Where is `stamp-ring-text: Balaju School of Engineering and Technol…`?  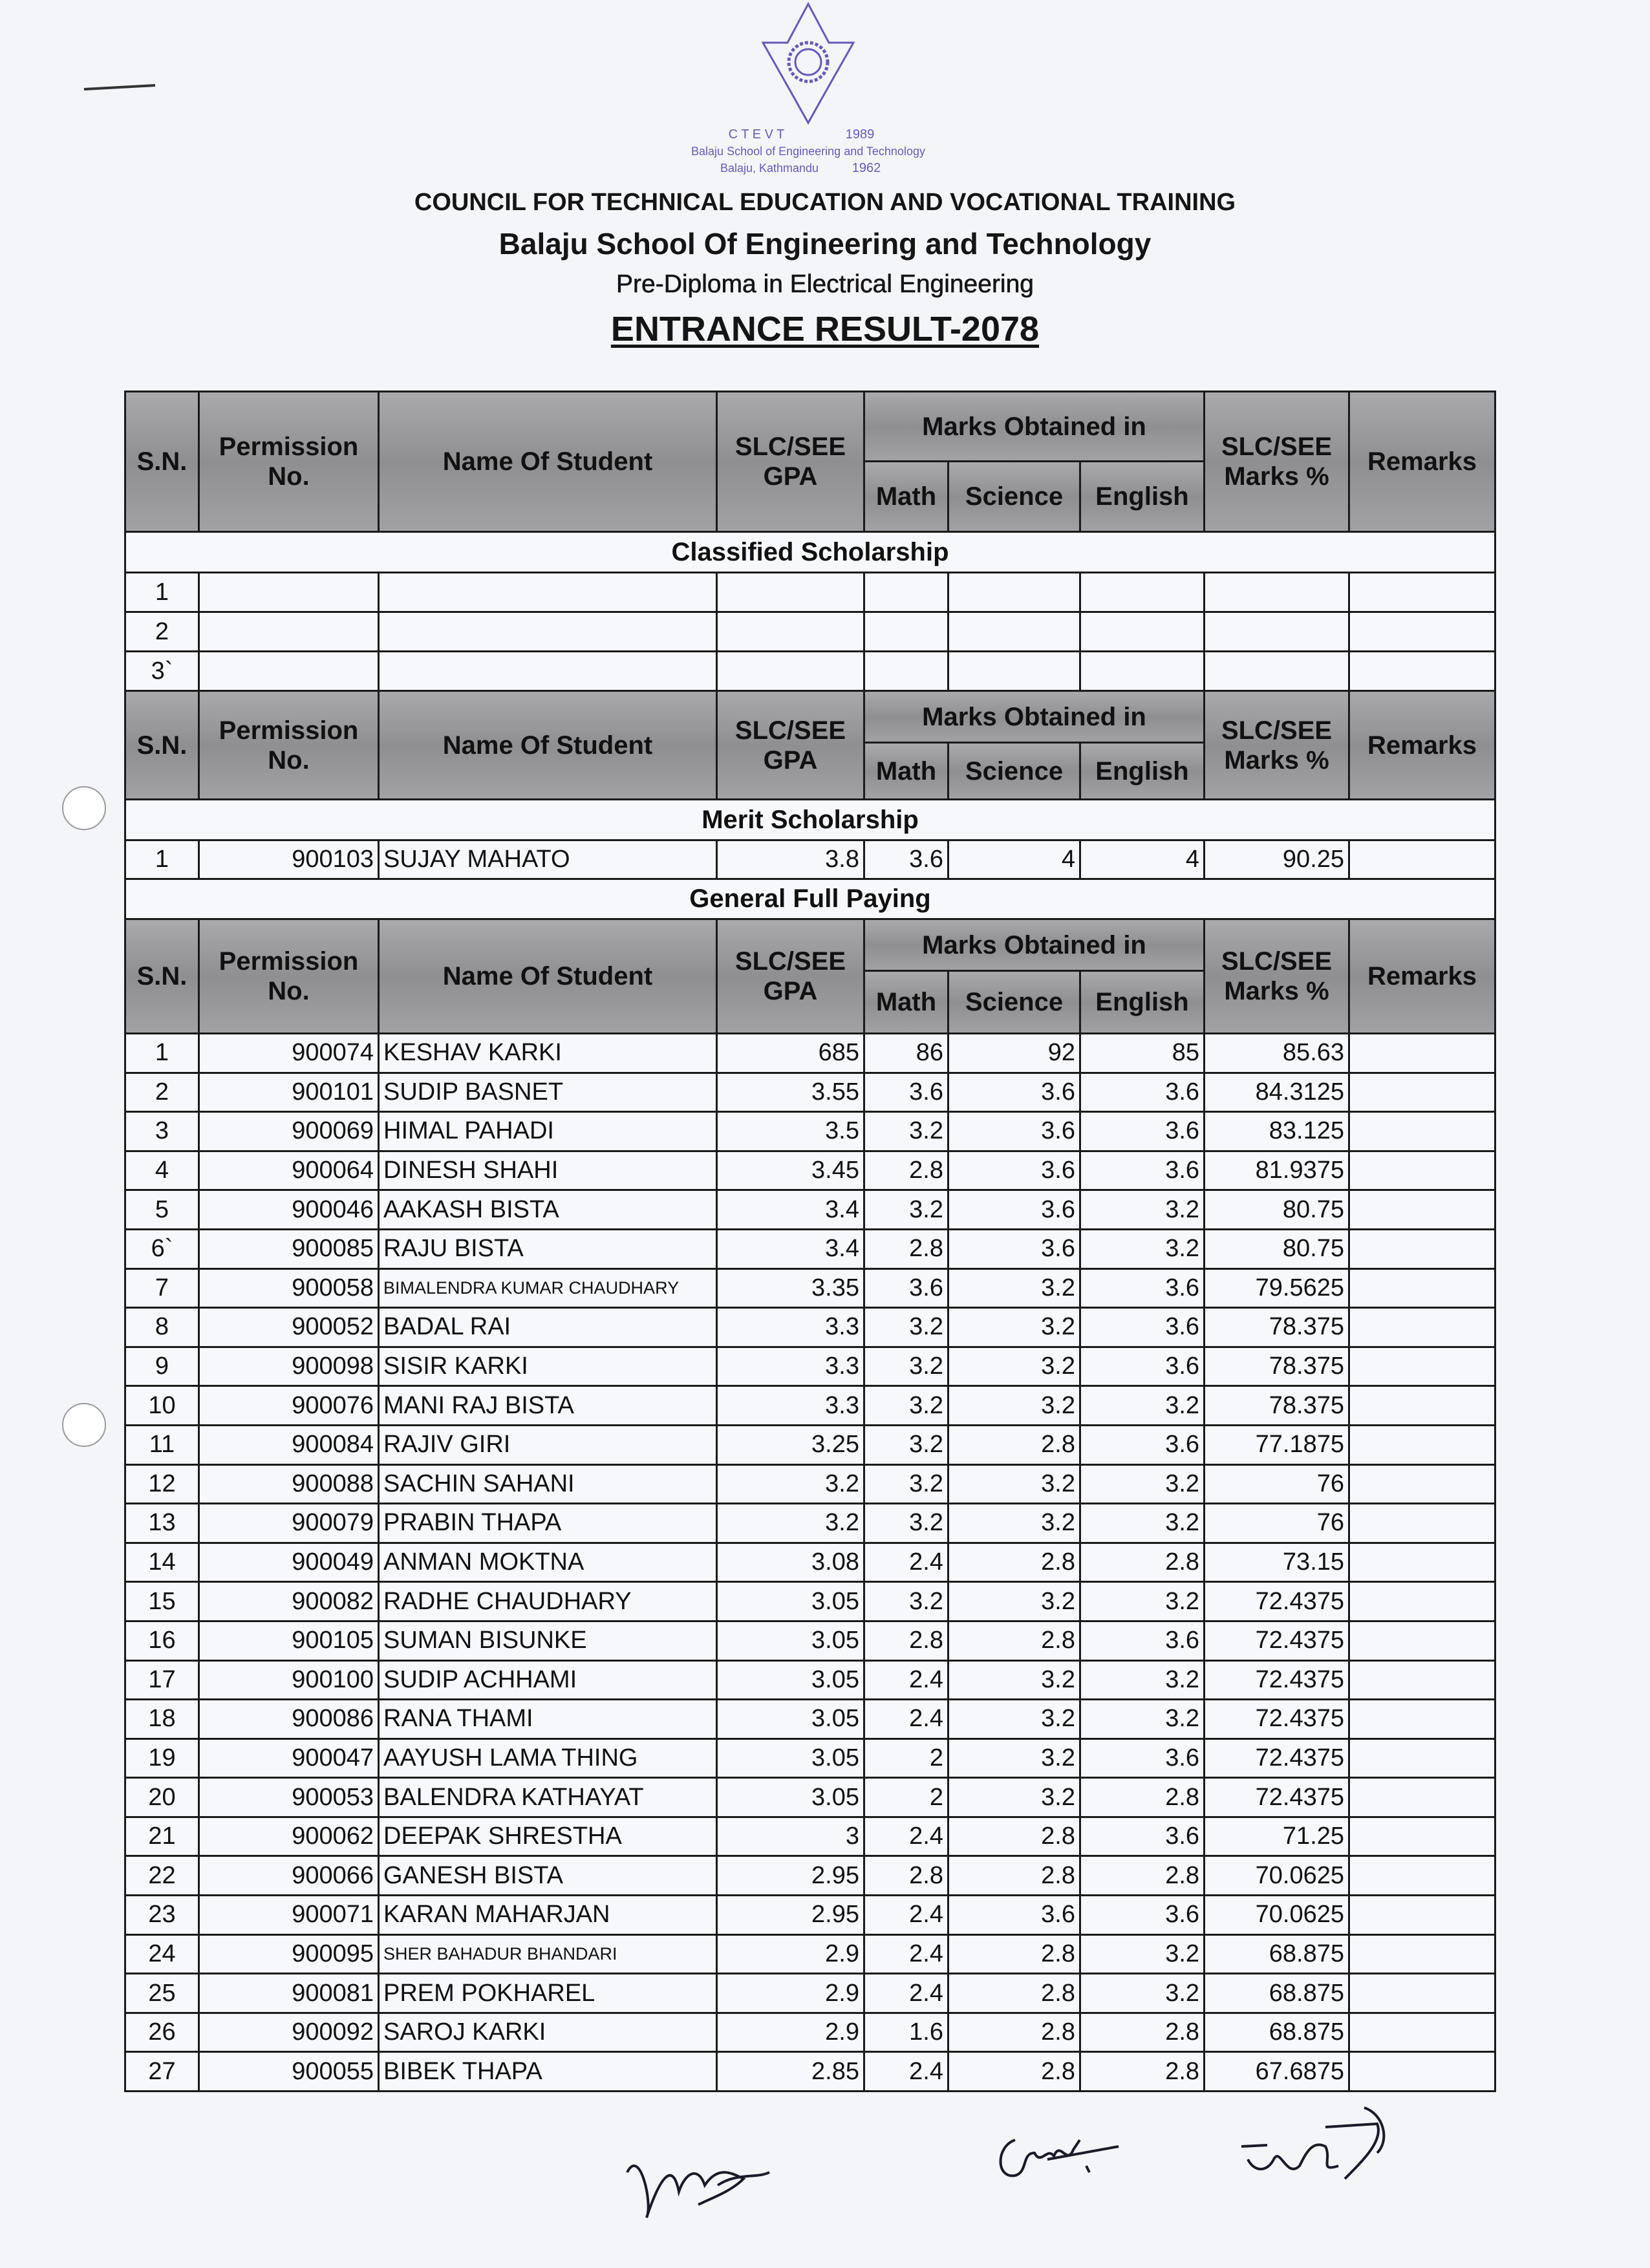
stamp-ring-text: Balaju School of Engineering and Technol… is located at coordinates (808, 151).